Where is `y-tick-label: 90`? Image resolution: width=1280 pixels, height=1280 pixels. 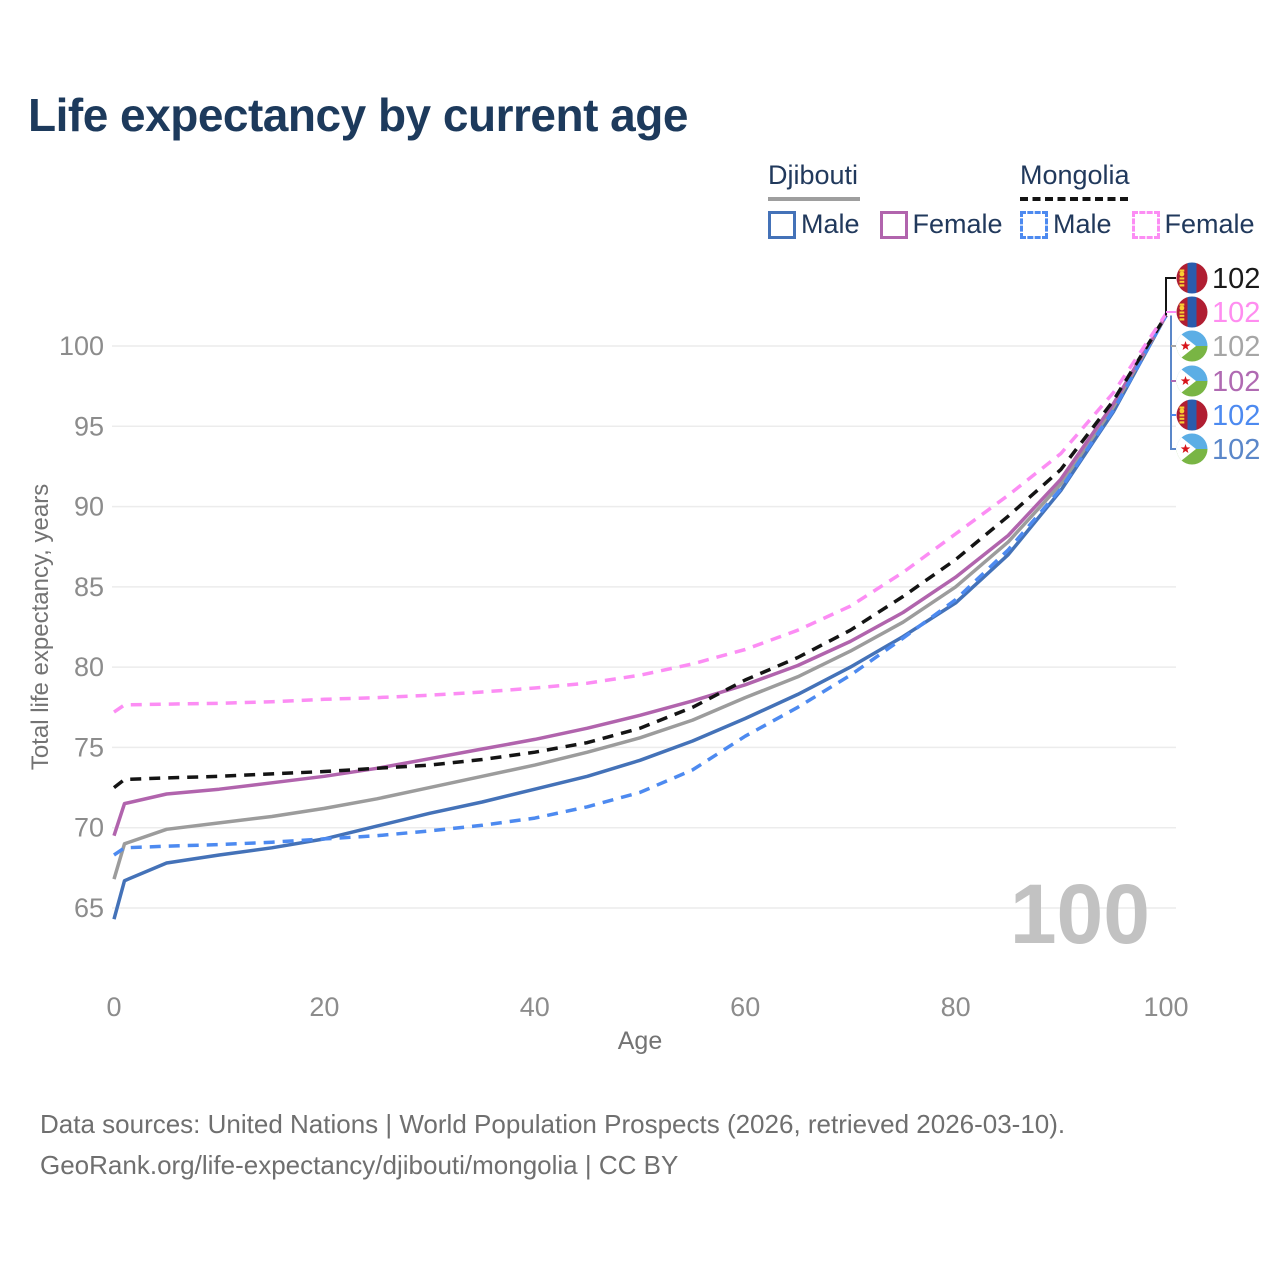
y-tick-label: 90 is located at coordinates (89, 507).